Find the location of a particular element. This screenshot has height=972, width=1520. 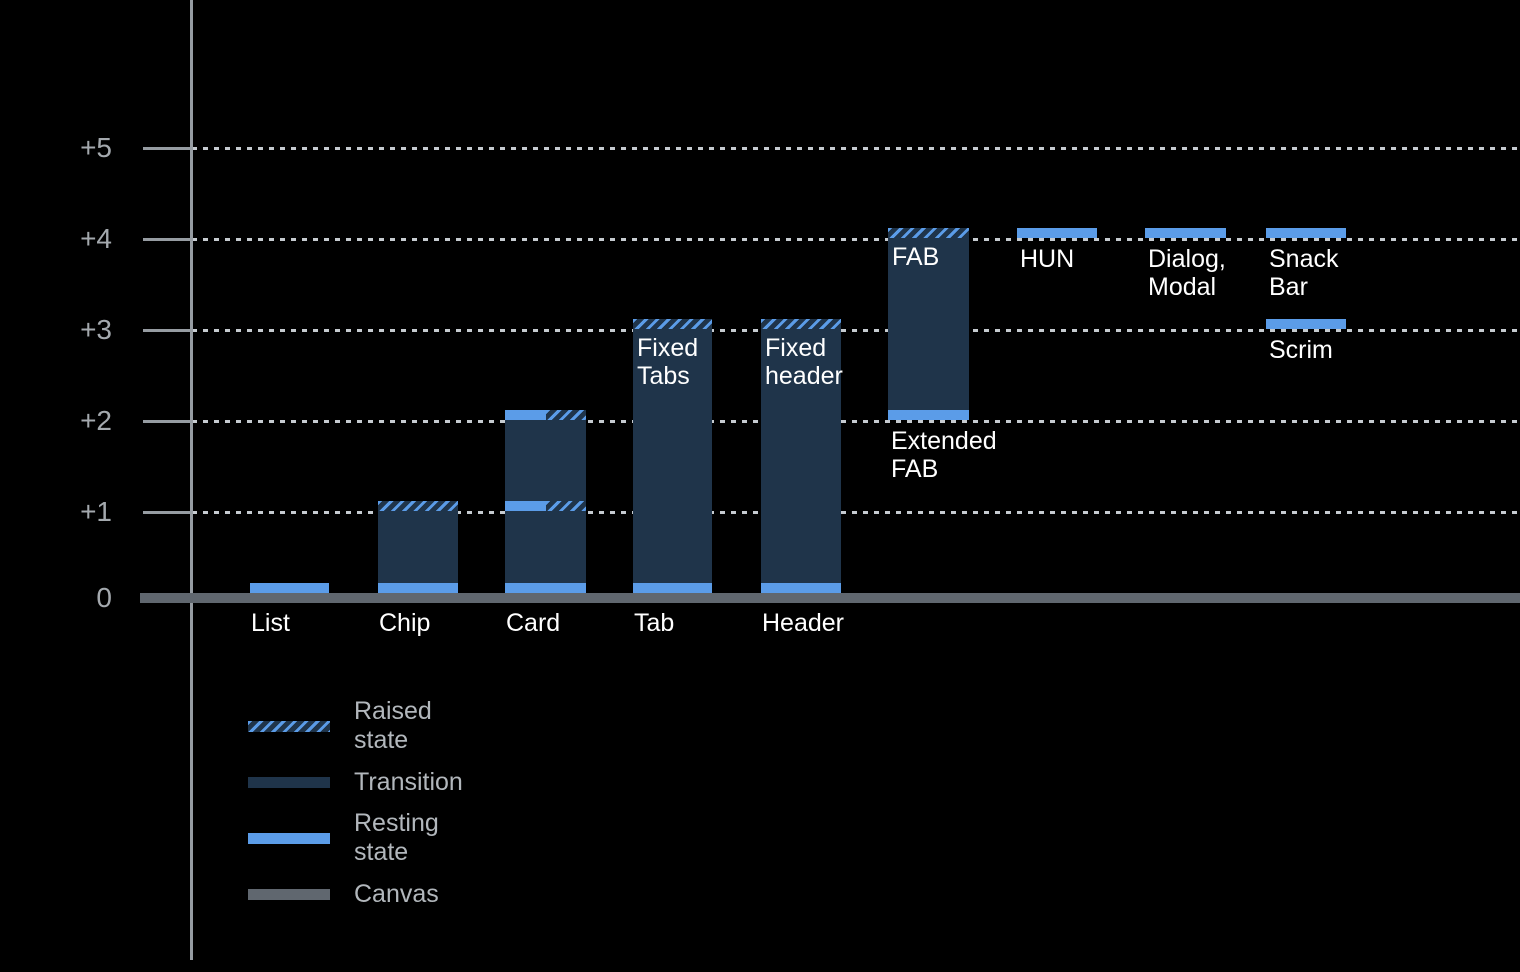

category-label-tab: Tab is located at coordinates (654, 623).